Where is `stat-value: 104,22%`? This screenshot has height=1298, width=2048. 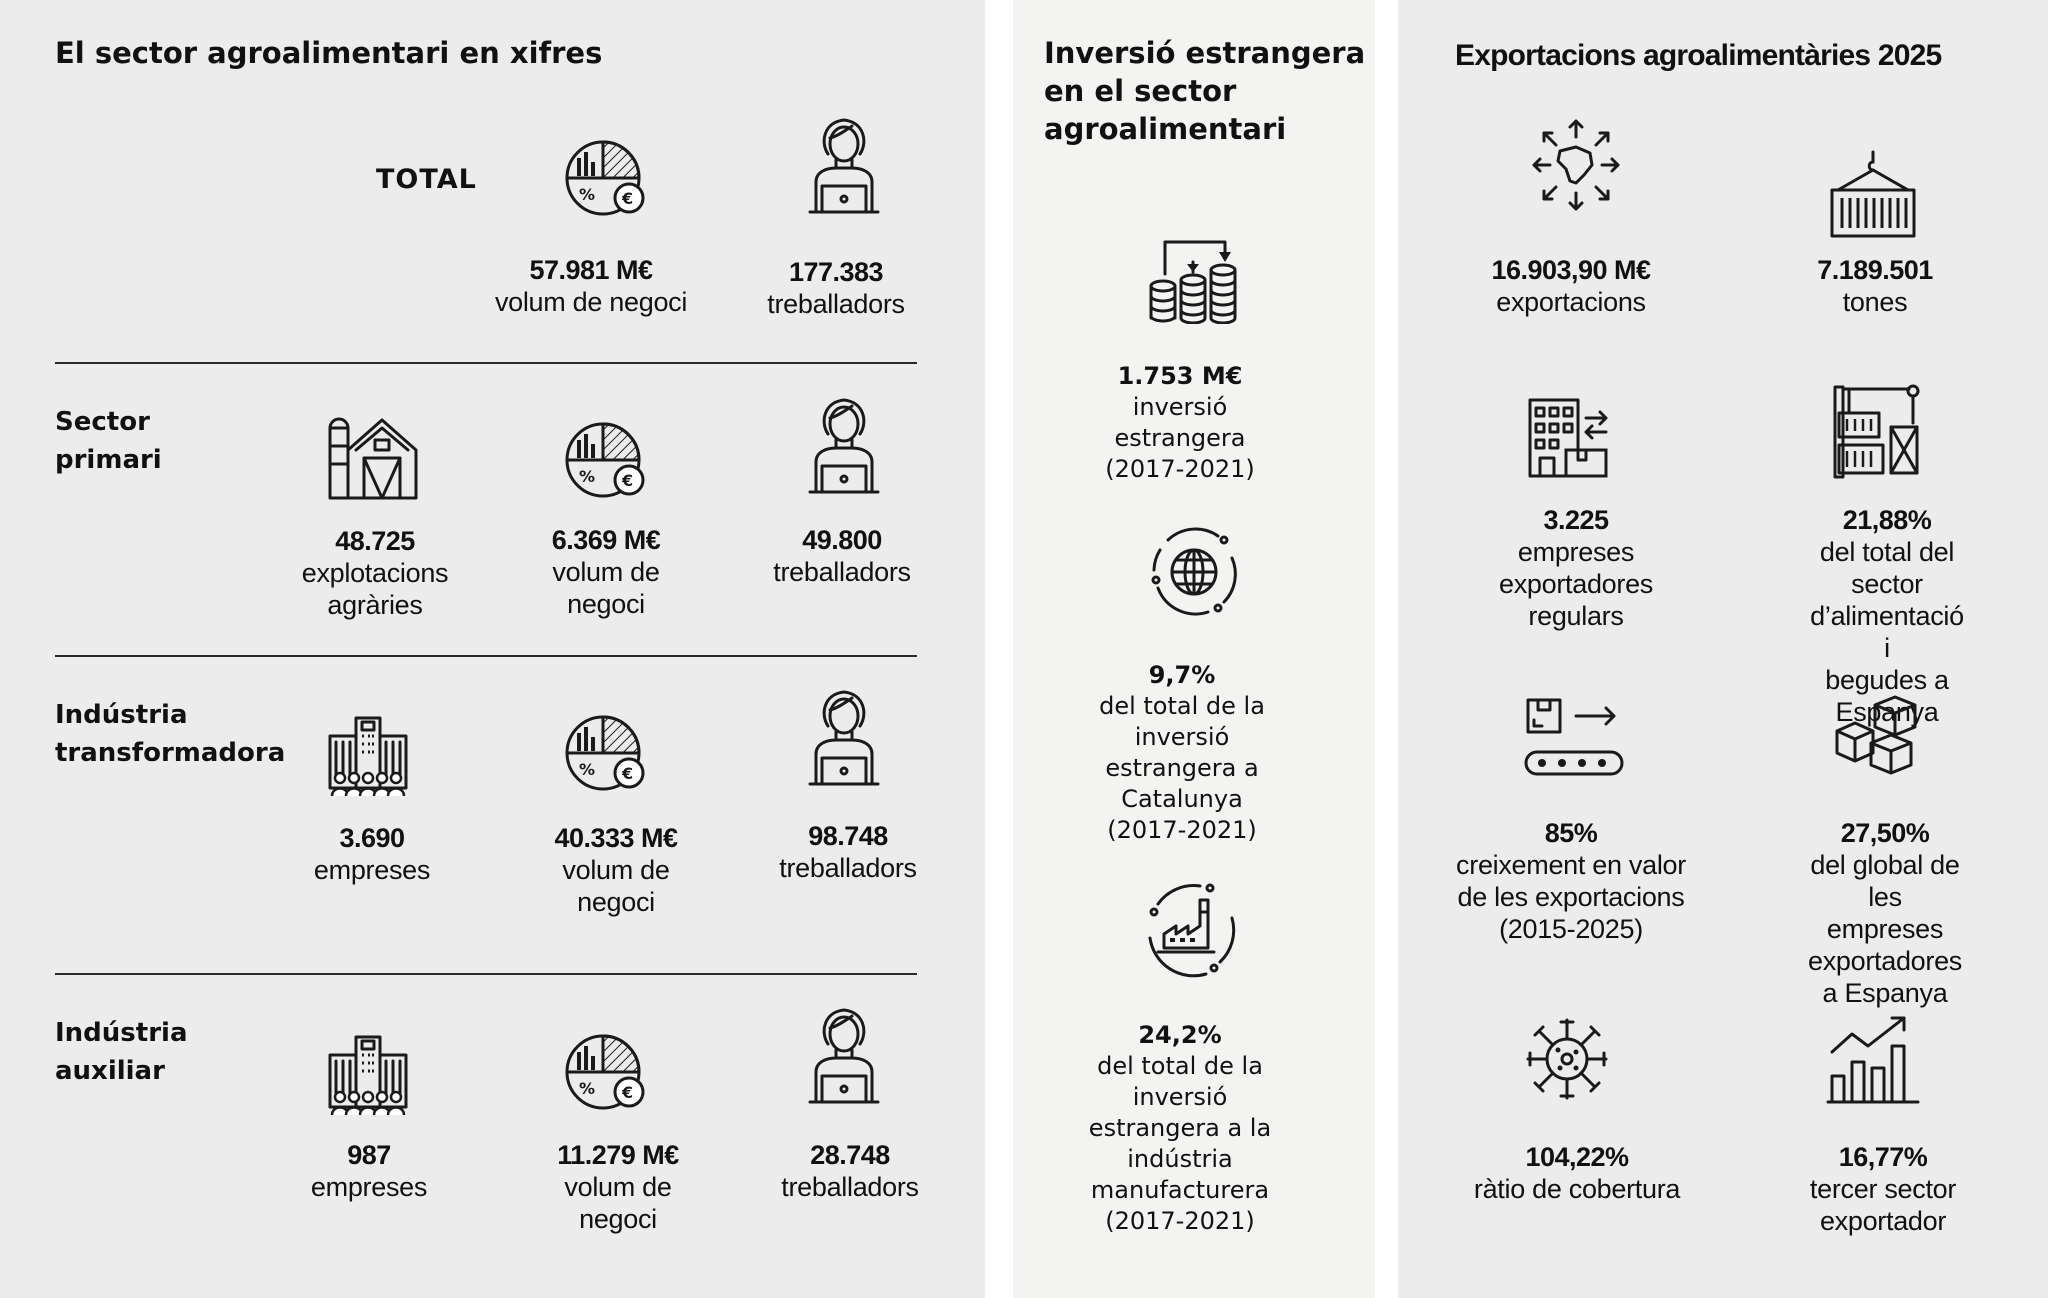 stat-value: 104,22% is located at coordinates (1577, 1157).